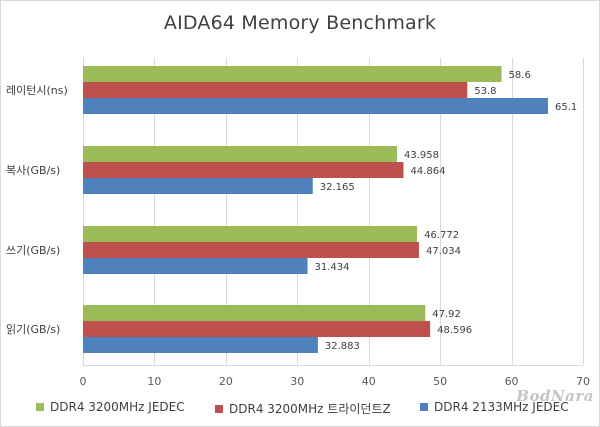 Image resolution: width=600 pixels, height=427 pixels. Describe the element at coordinates (555, 396) in the screenshot. I see `watermark-logo: BodNara` at that location.